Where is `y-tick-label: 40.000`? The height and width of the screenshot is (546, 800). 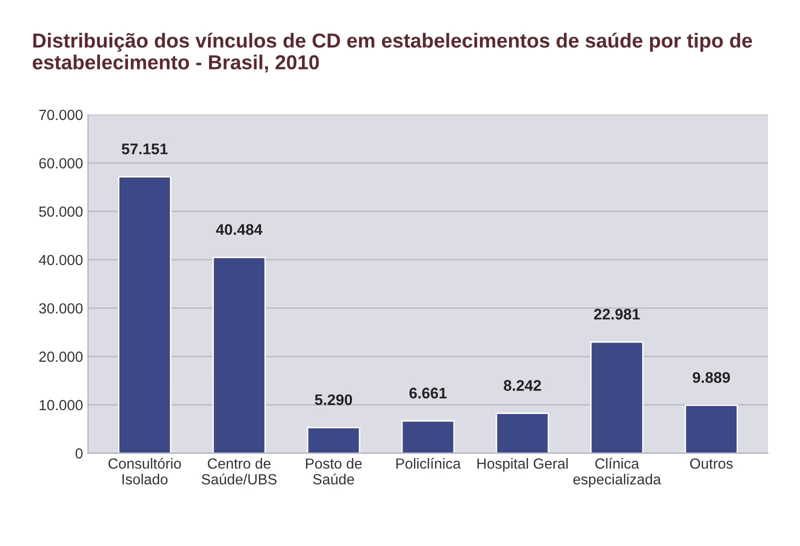
y-tick-label: 40.000 is located at coordinates (60, 260).